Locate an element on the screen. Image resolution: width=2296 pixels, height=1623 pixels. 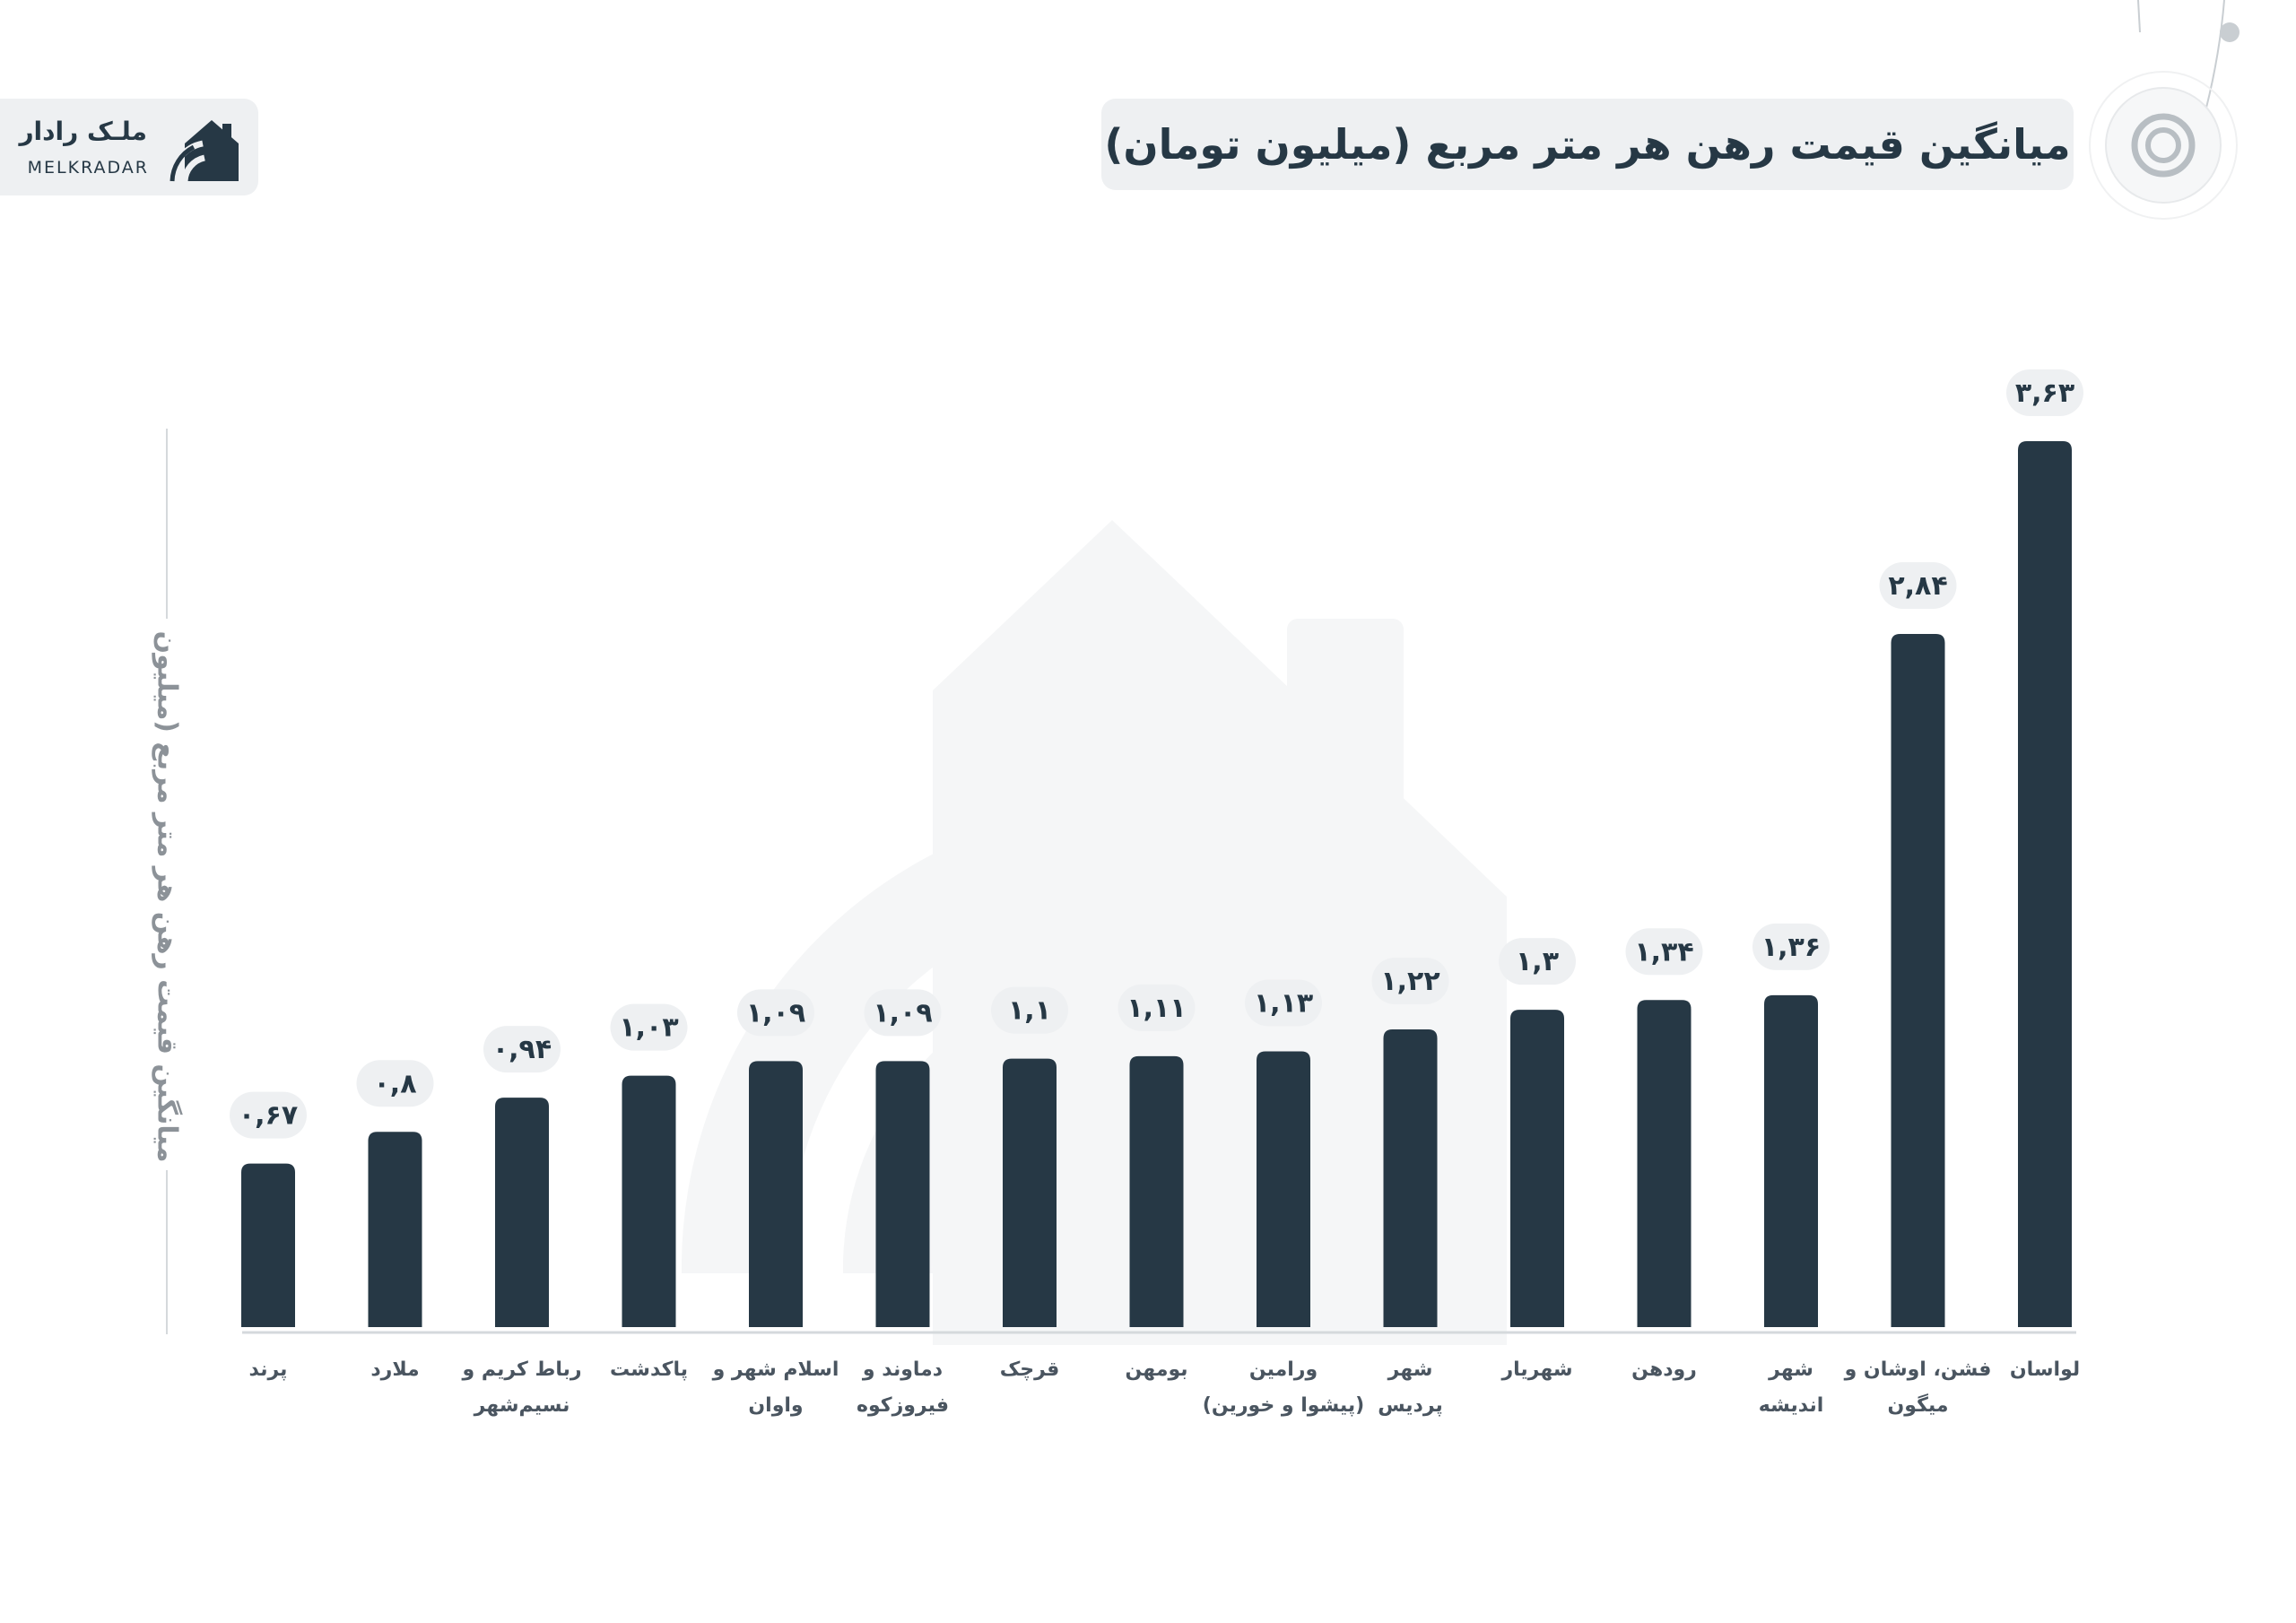
x-tick-label-line: رودهن is located at coordinates (1664, 1369).